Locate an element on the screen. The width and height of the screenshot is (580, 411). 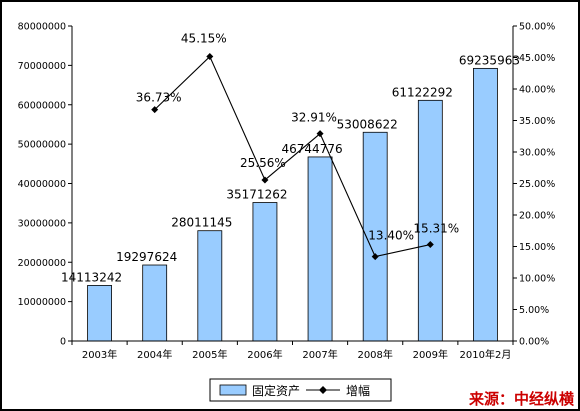
growth-value-label: 32.91% is located at coordinates (314, 118).